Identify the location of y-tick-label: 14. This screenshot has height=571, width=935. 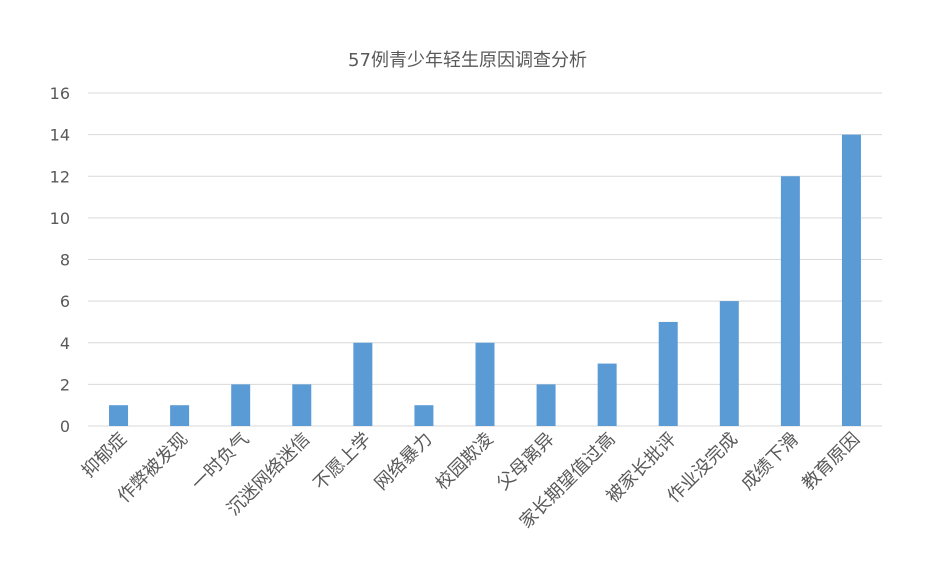
(60, 135).